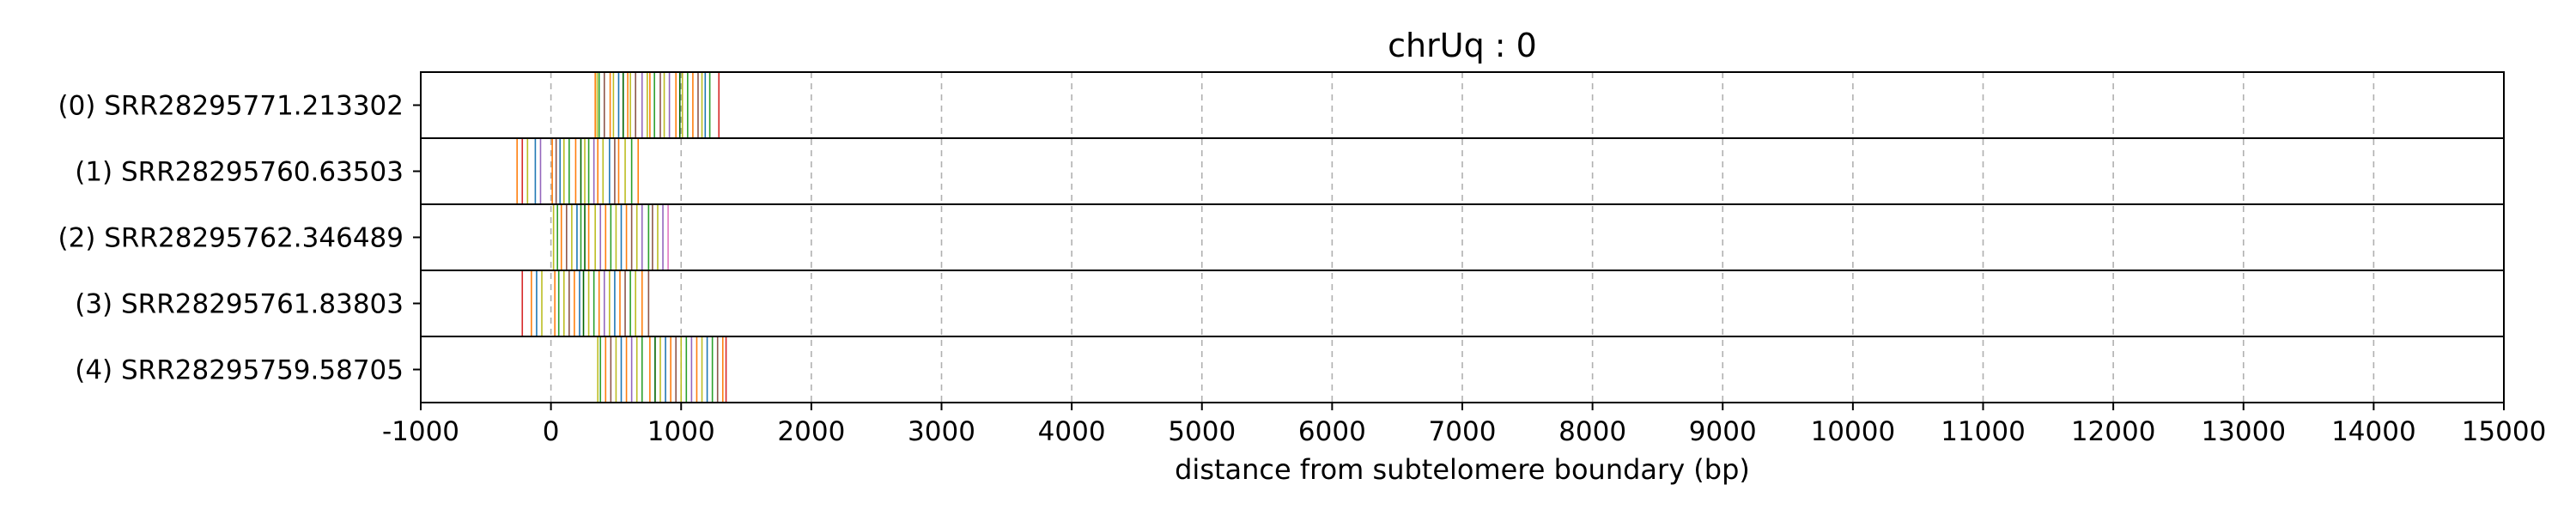 The image size is (2576, 515). I want to click on read-label: (4) SRR28295759.58705, so click(240, 370).